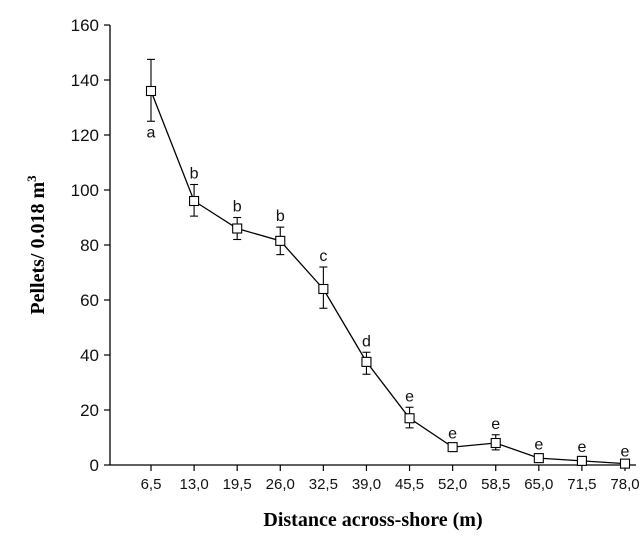  What do you see at coordinates (581, 484) in the screenshot?
I see `x-tick-label: 71,5` at bounding box center [581, 484].